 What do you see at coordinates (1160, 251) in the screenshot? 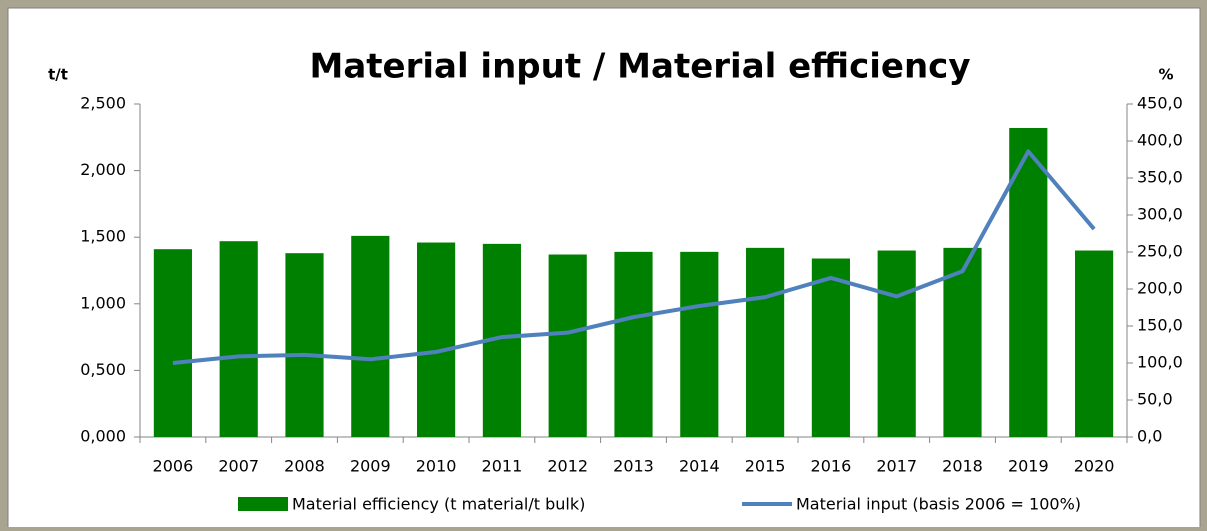
I see `y2-tick-label: 250,0` at bounding box center [1160, 251].